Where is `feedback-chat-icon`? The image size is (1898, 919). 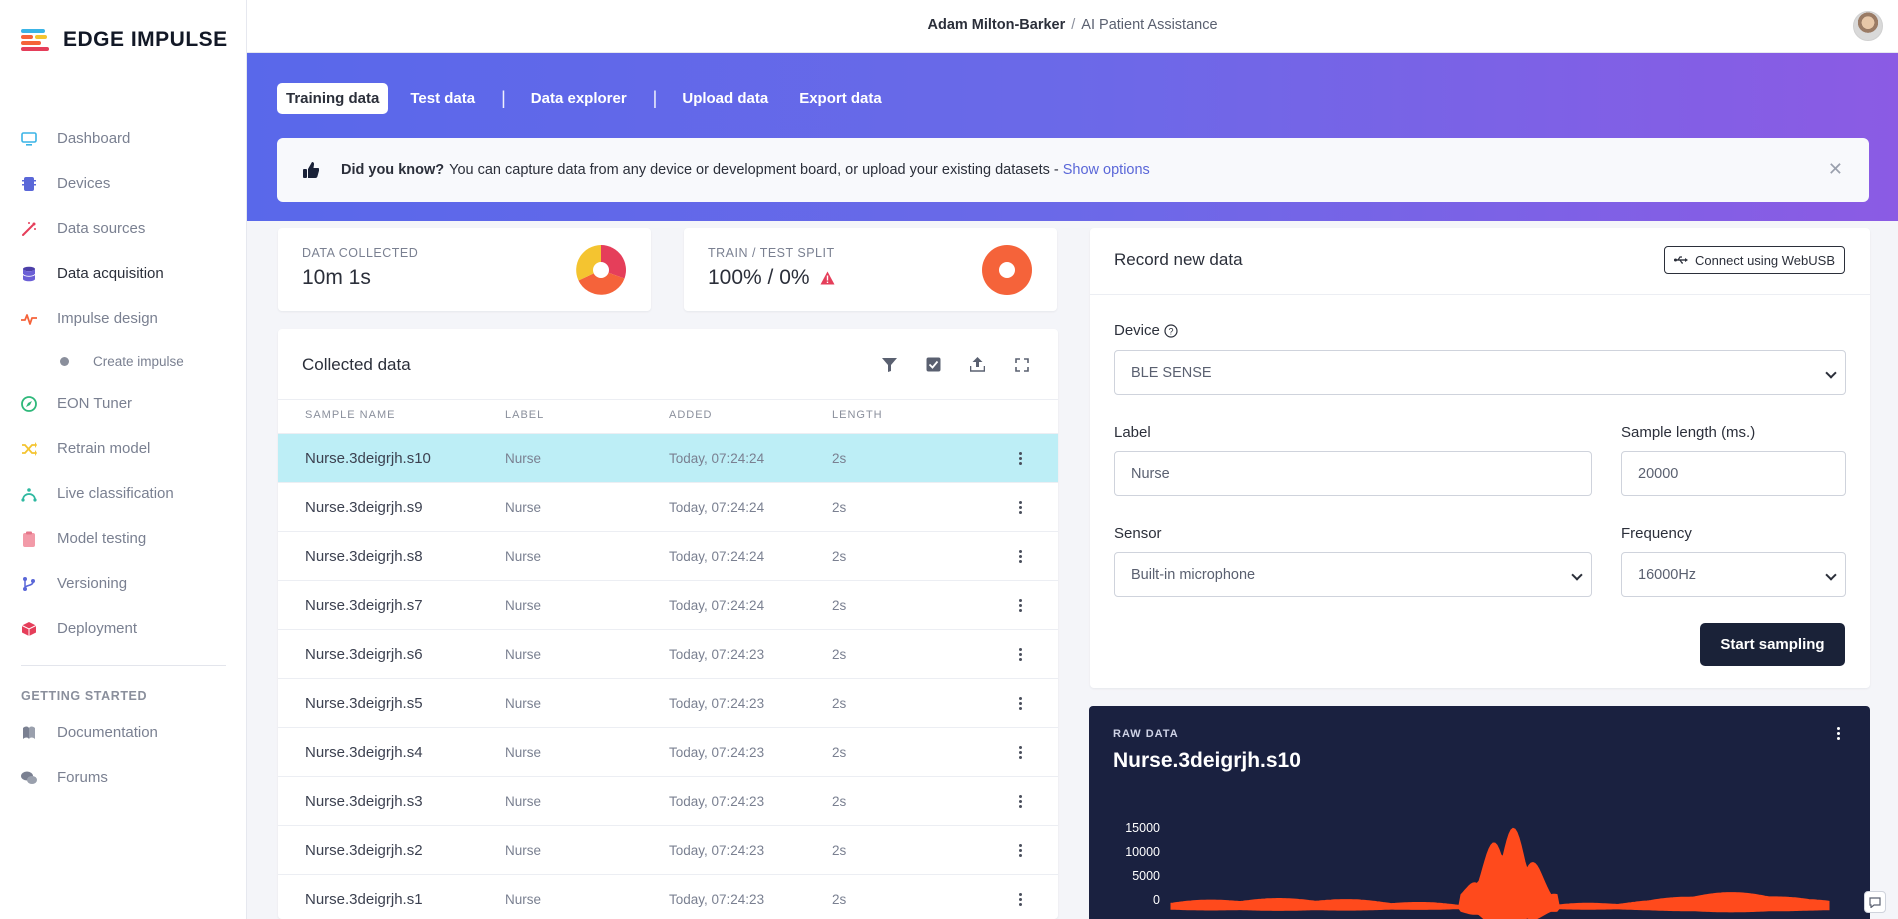 feedback-chat-icon is located at coordinates (1875, 902).